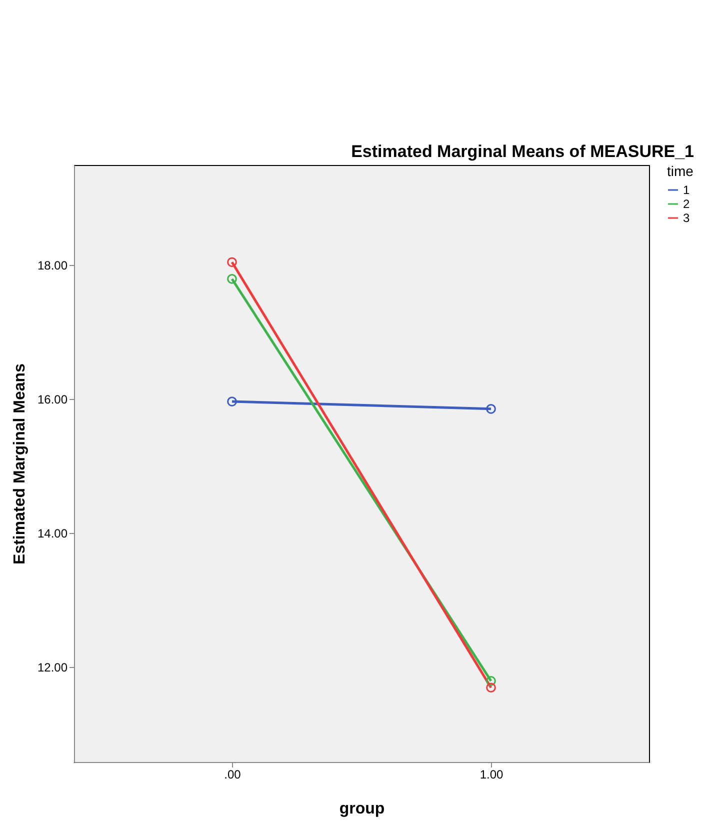  Describe the element at coordinates (362, 809) in the screenshot. I see `x-axis-title: group` at that location.